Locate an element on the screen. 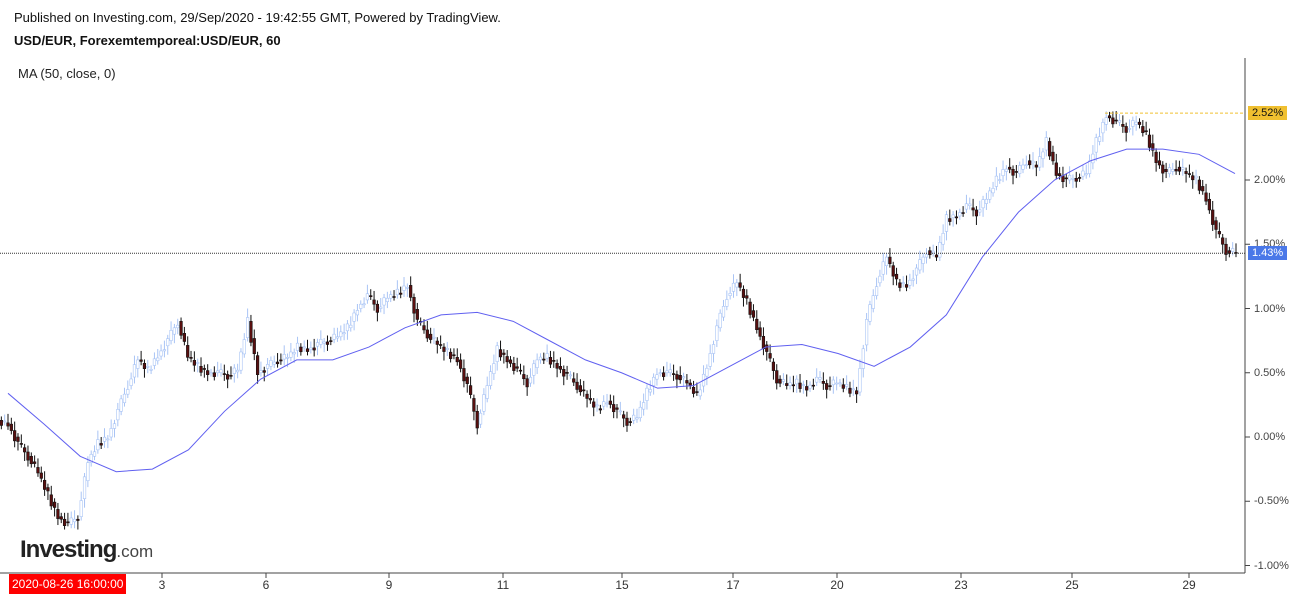 Image resolution: width=1299 pixels, height=597 pixels. high-badge: 2.52% is located at coordinates (1268, 113).